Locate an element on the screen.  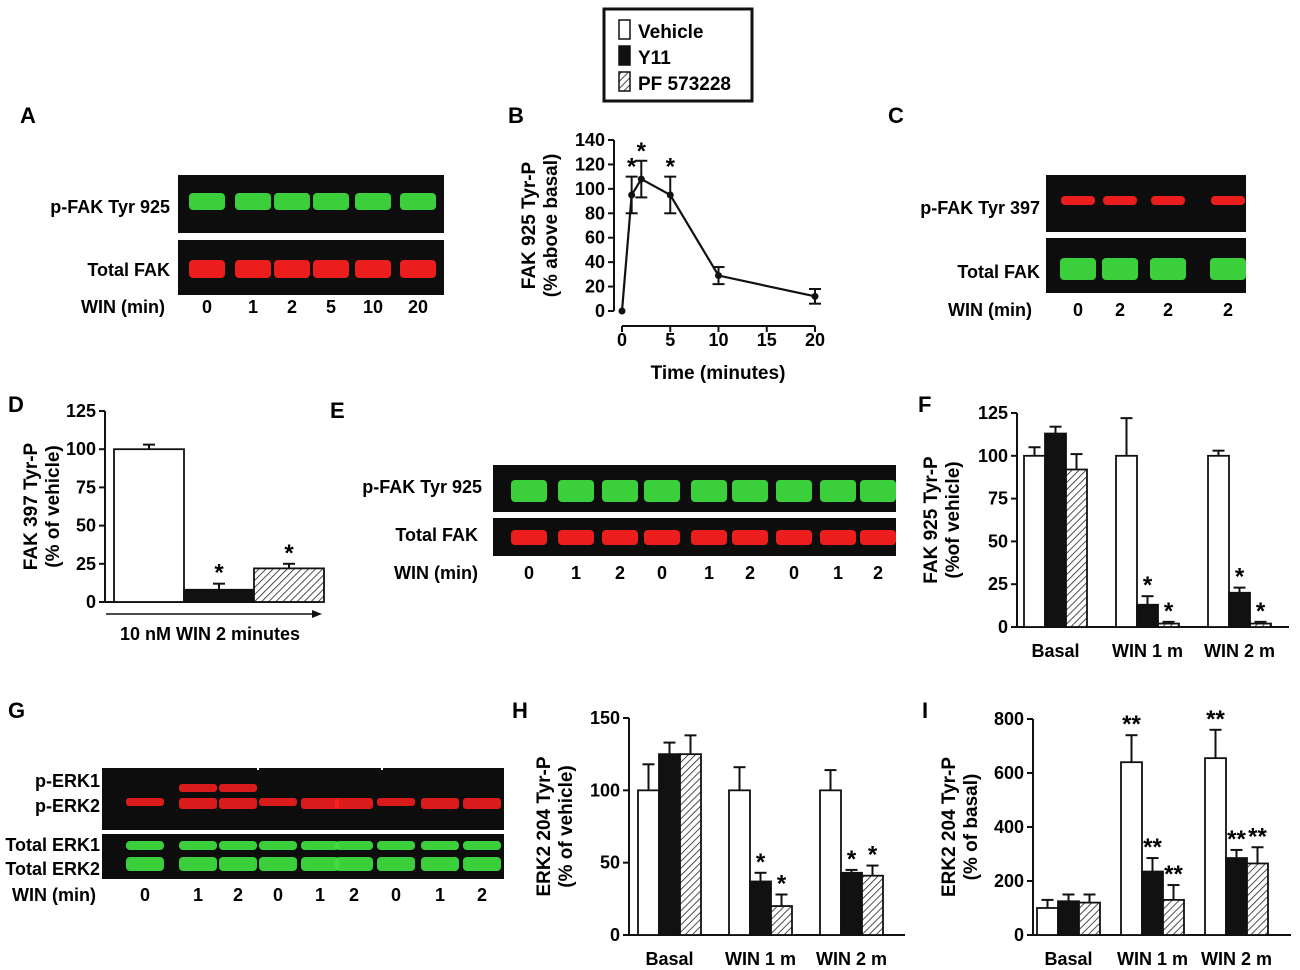
legend-swatch-vehicle is located at coordinates (624, 29).